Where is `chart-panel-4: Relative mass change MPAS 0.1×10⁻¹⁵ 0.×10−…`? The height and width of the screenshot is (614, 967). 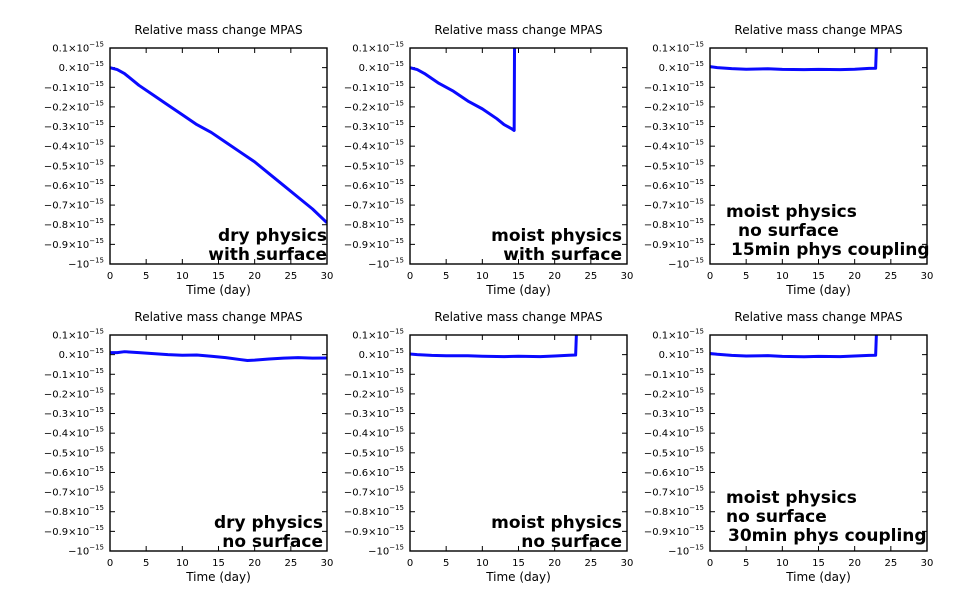 chart-panel-4: Relative mass change MPAS 0.1×10⁻¹⁵ 0.×10−… is located at coordinates (189, 447).